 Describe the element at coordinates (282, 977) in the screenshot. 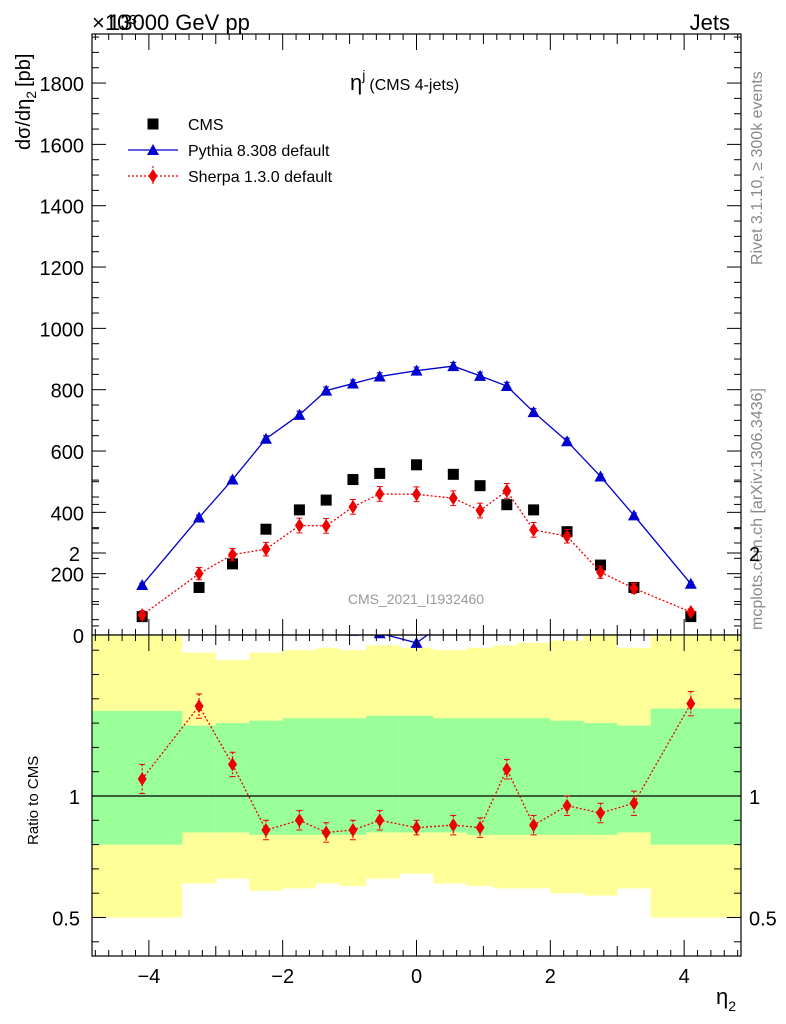

I see `xtick-label: −2` at that location.